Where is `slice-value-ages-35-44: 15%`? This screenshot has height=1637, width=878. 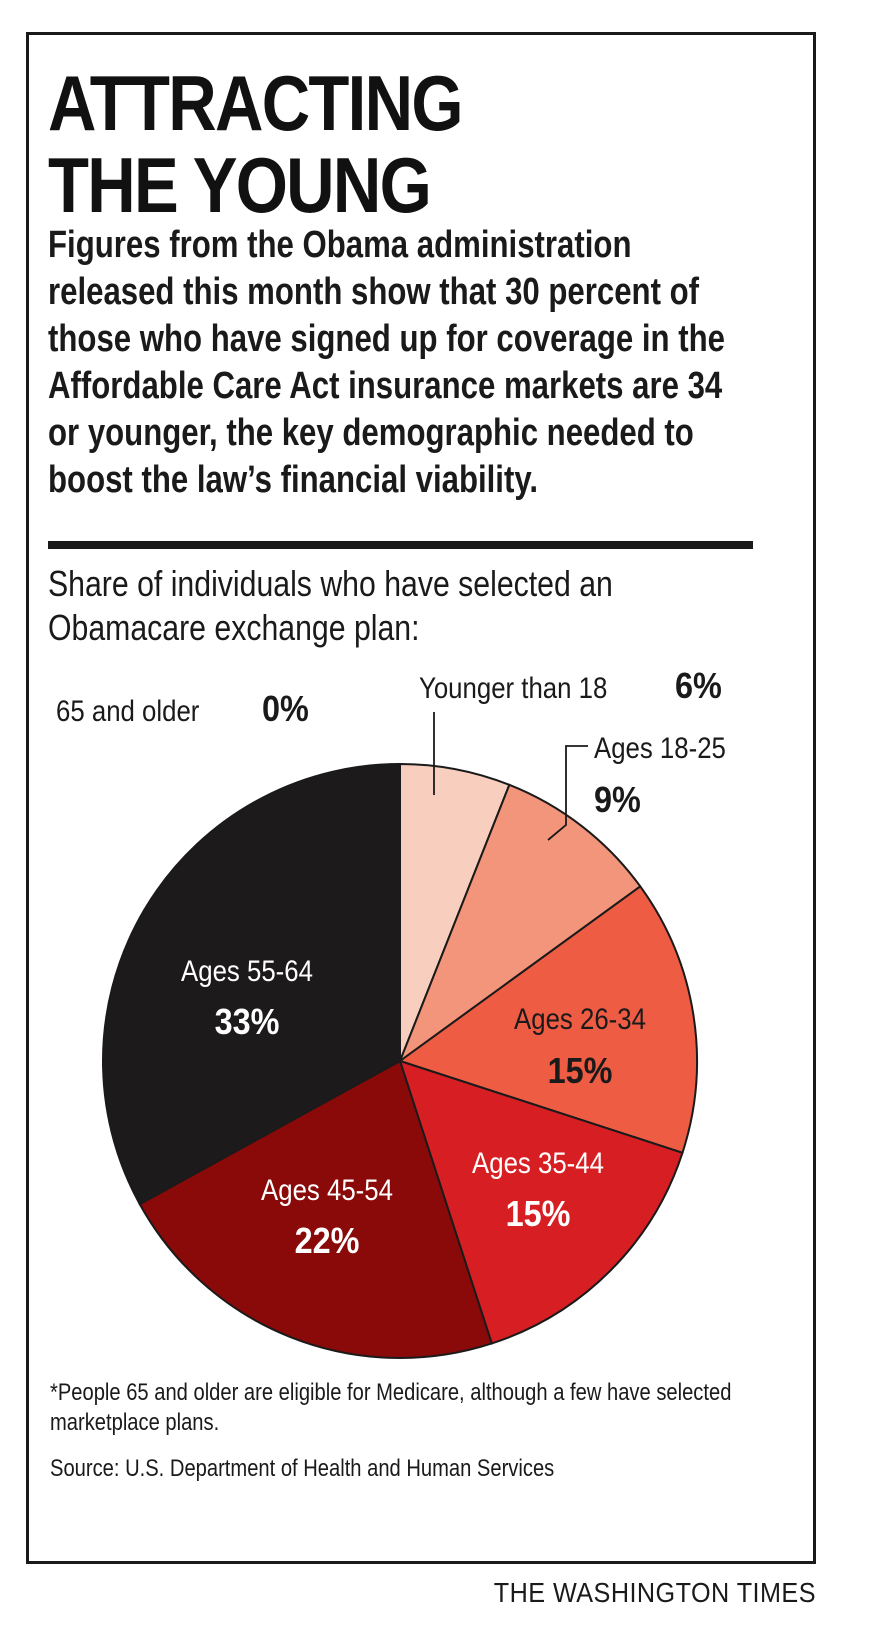 slice-value-ages-35-44: 15% is located at coordinates (538, 1214).